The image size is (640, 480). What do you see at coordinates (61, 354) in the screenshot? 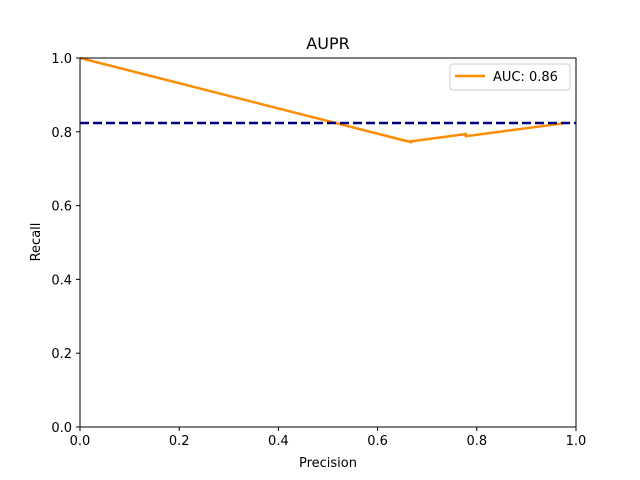
I see `y-tick-label: 0.2` at bounding box center [61, 354].